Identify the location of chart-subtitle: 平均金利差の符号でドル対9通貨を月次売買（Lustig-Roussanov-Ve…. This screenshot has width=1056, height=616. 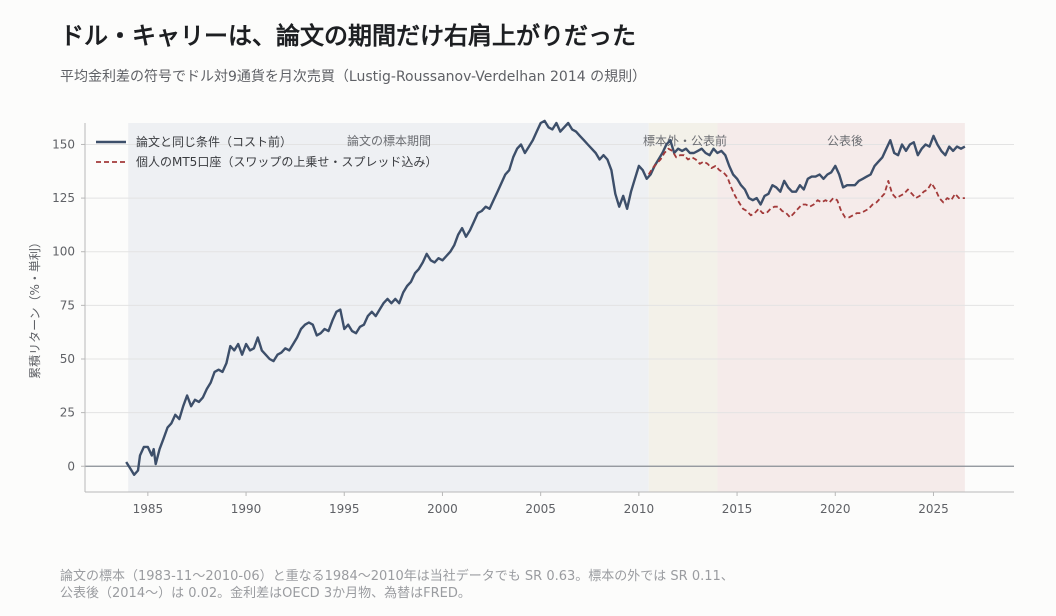
(353, 77).